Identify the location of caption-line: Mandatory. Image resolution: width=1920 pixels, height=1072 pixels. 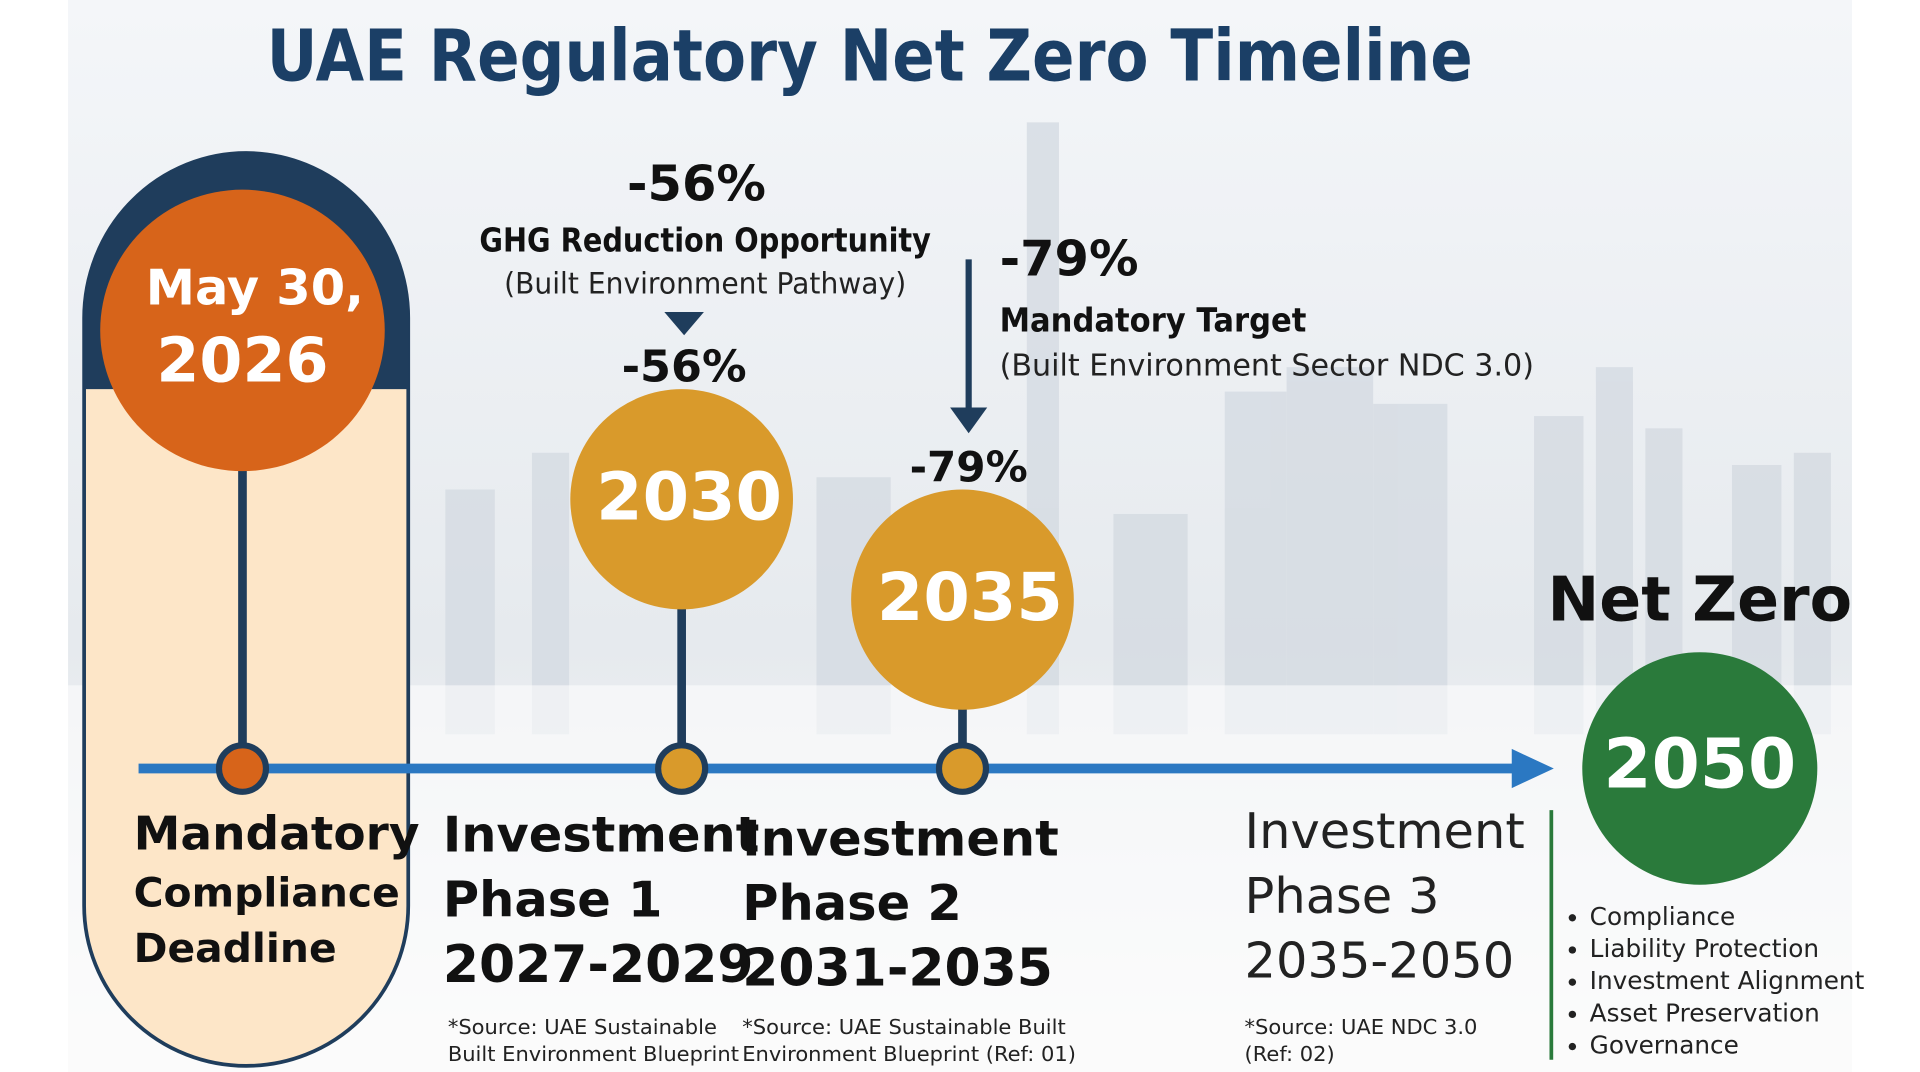
(277, 835).